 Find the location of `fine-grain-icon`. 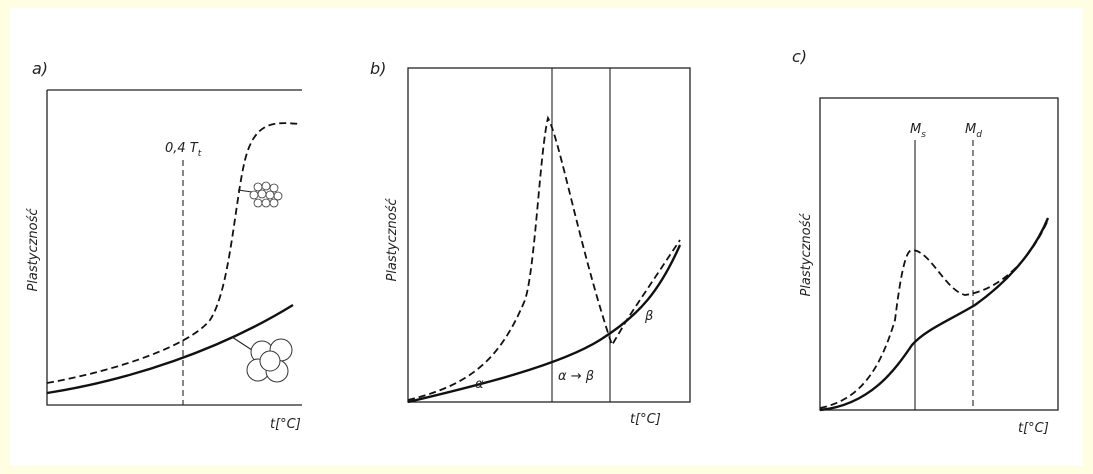

fine-grain-icon is located at coordinates (266, 194).